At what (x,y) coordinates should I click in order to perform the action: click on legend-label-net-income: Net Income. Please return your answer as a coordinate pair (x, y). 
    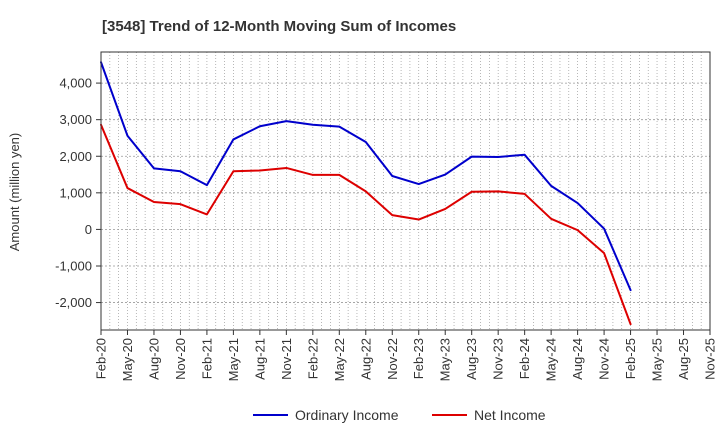
    Looking at the image, I should click on (510, 415).